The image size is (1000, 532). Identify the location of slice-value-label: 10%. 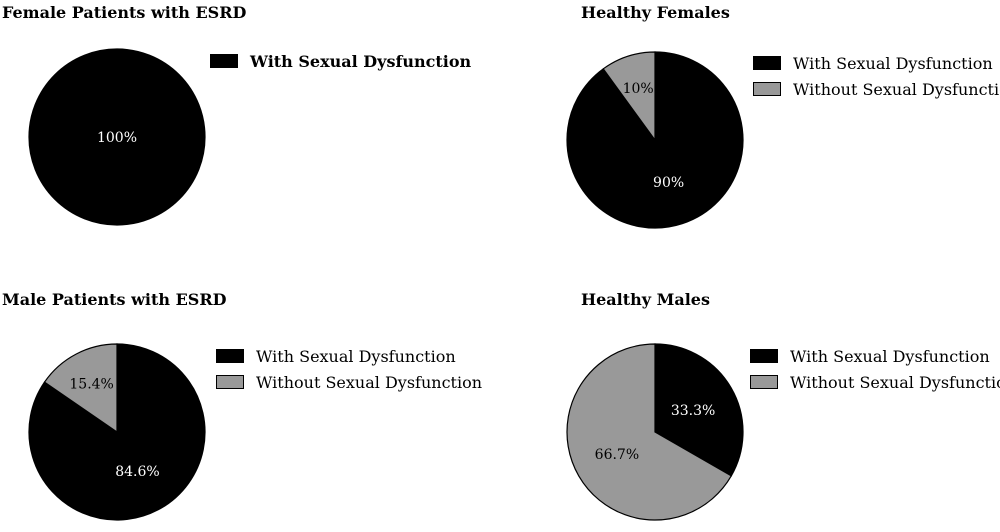
(638, 89).